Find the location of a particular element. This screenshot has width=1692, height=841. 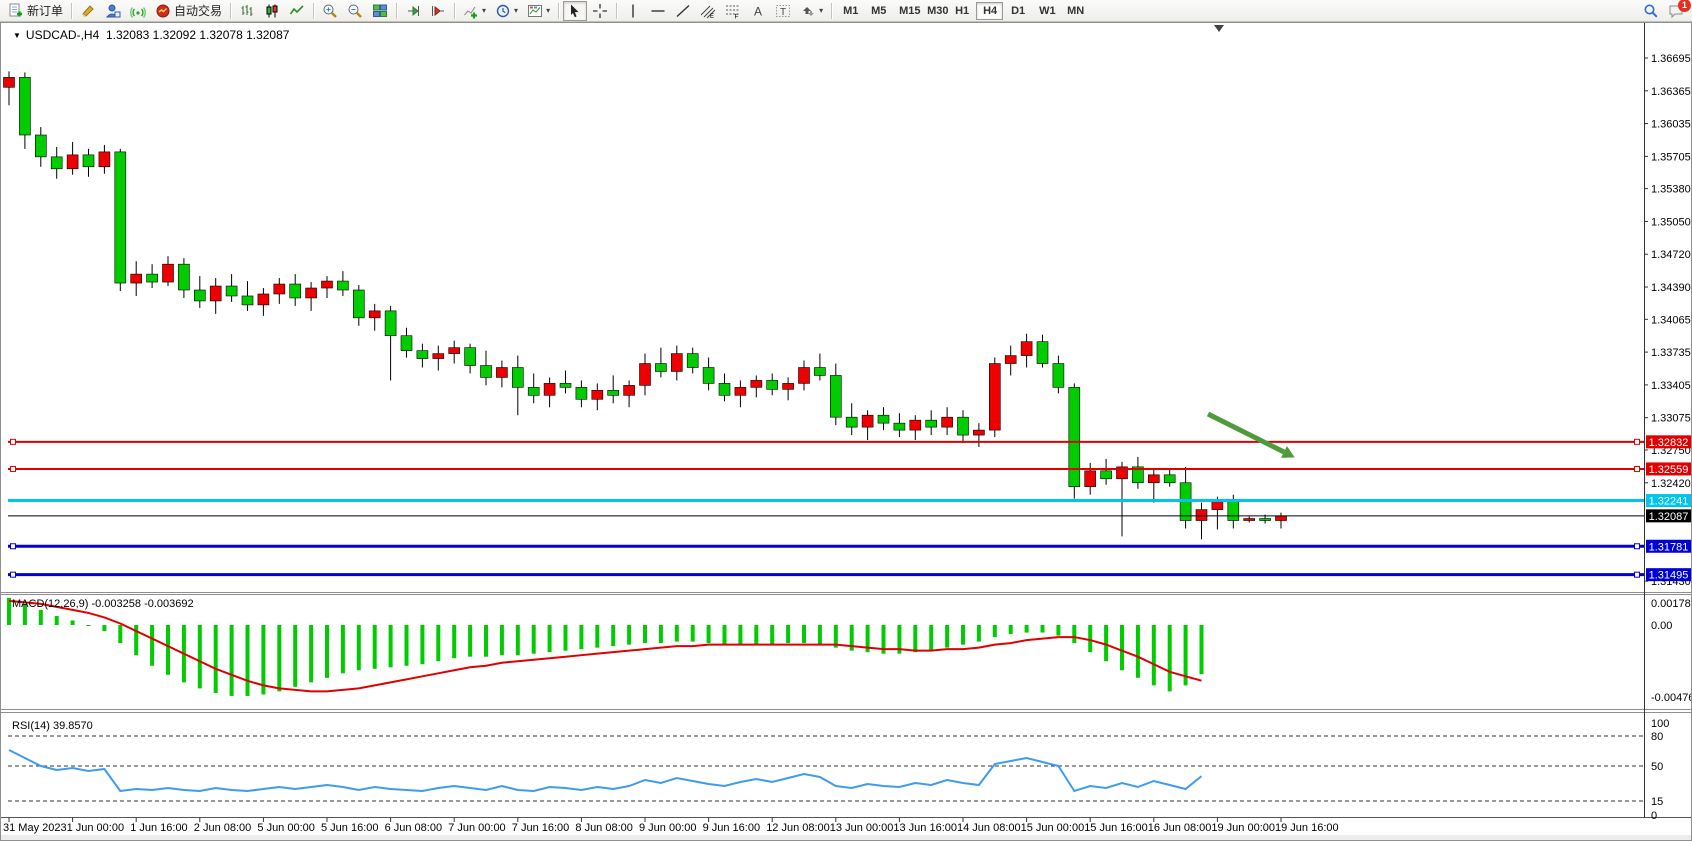

zoom-out-button is located at coordinates (355, 11).